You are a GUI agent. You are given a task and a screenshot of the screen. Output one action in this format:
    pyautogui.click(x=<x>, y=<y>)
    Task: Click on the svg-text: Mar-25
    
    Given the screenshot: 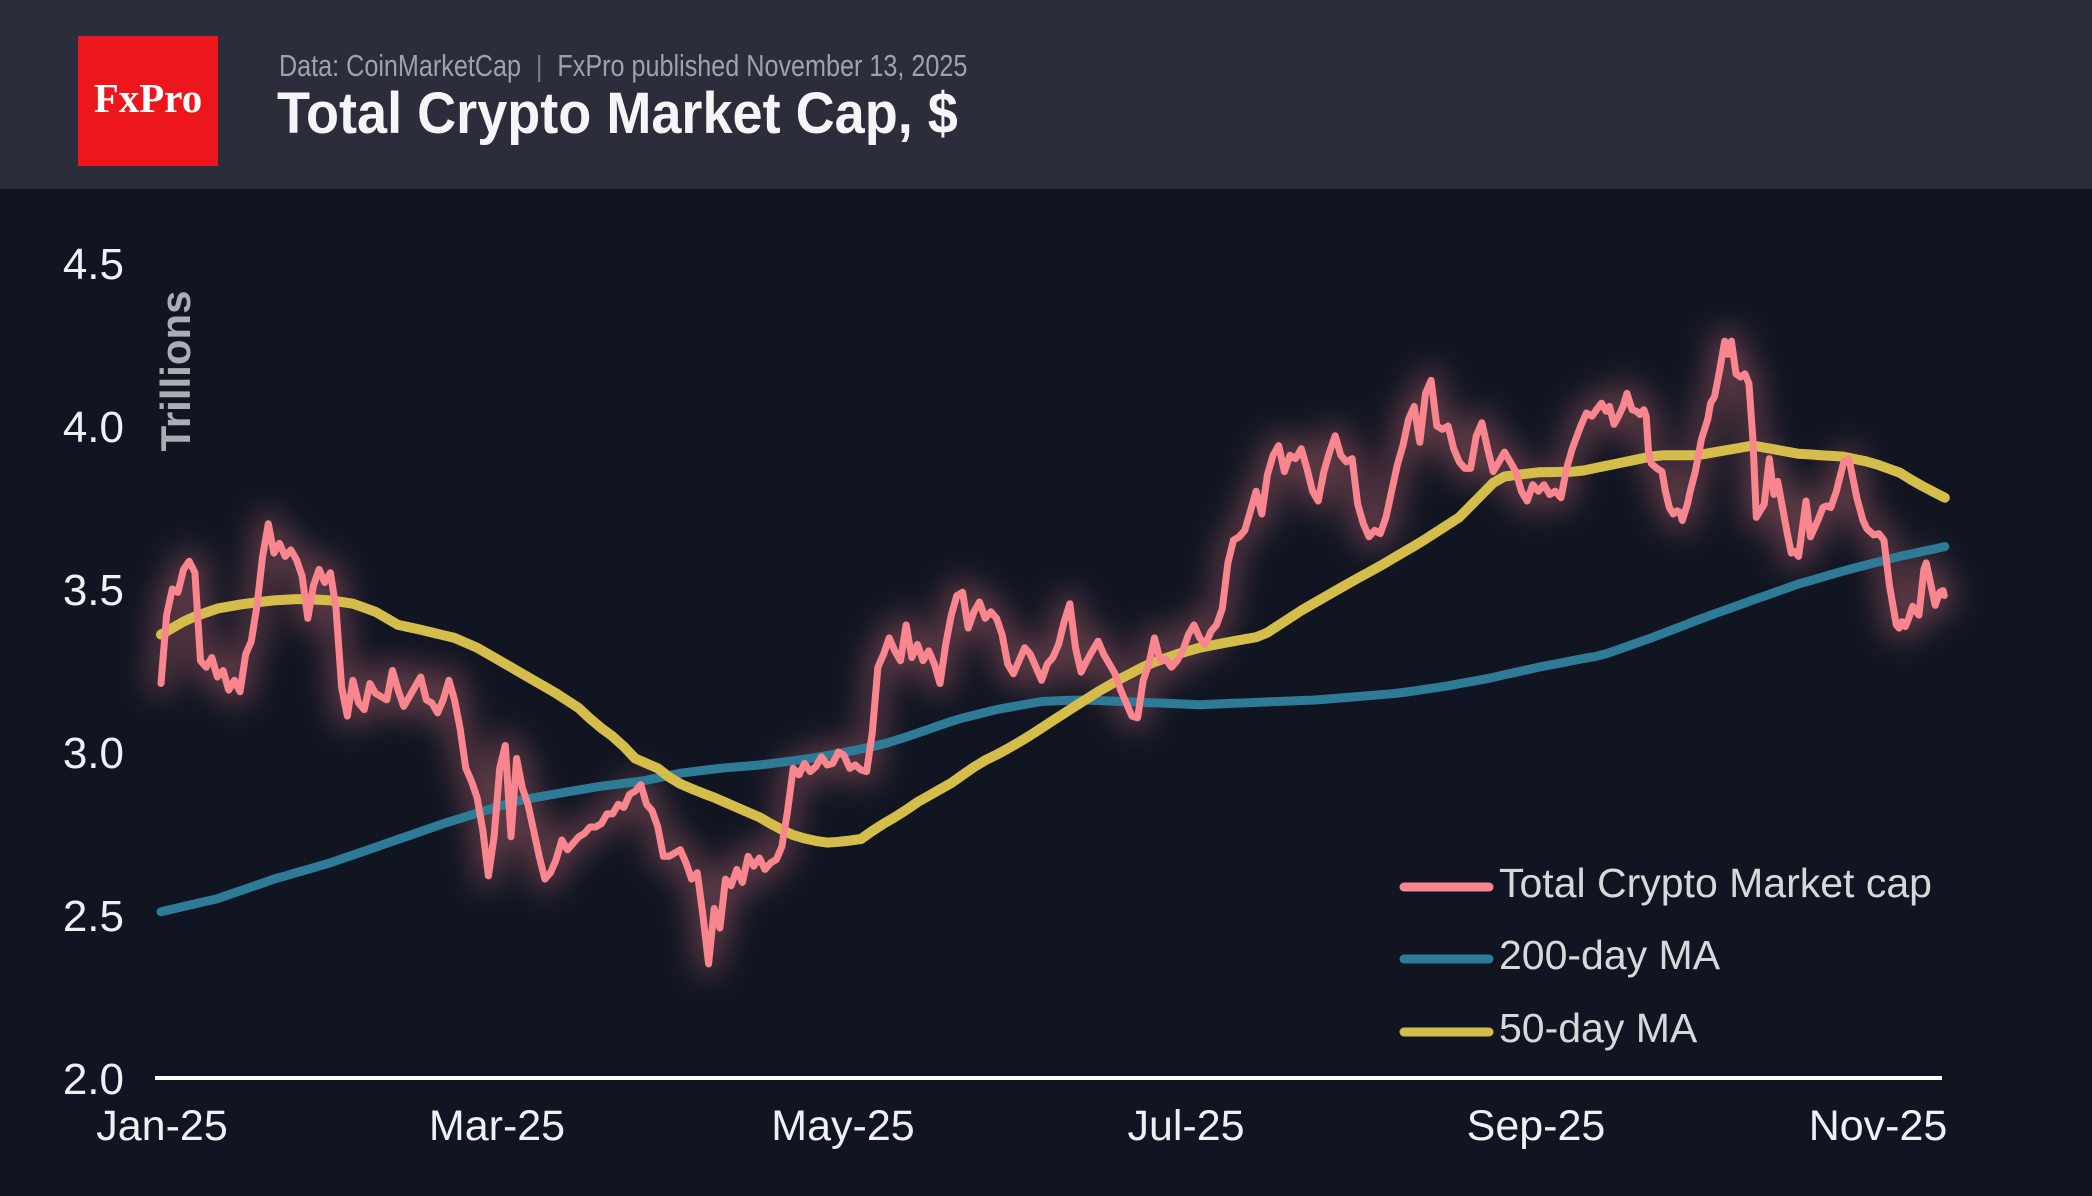 What is the action you would take?
    pyautogui.click(x=497, y=1126)
    